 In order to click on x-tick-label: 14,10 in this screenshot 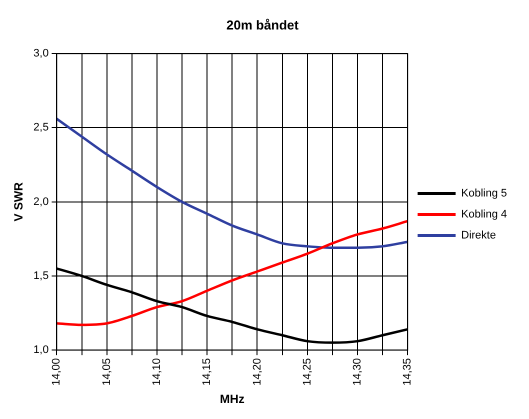, I will do `click(156, 372)`.